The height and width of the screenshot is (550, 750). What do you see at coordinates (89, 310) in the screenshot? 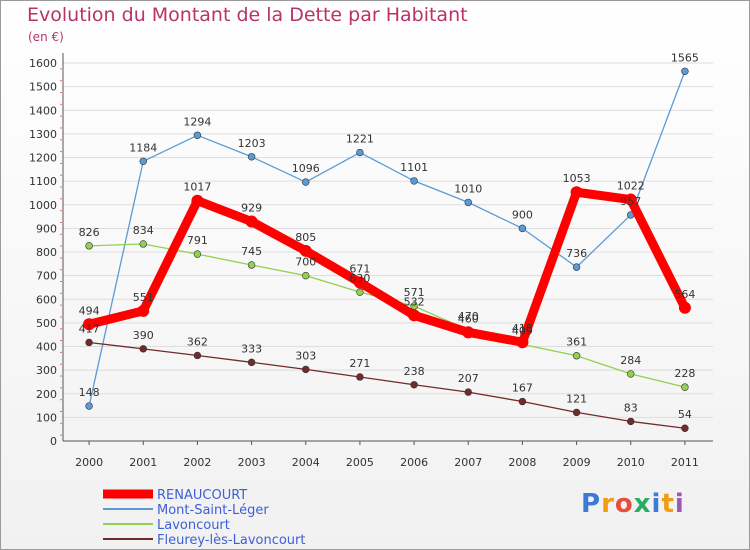
I see `data-label-RENAUCOURT-2000: 494` at bounding box center [89, 310].